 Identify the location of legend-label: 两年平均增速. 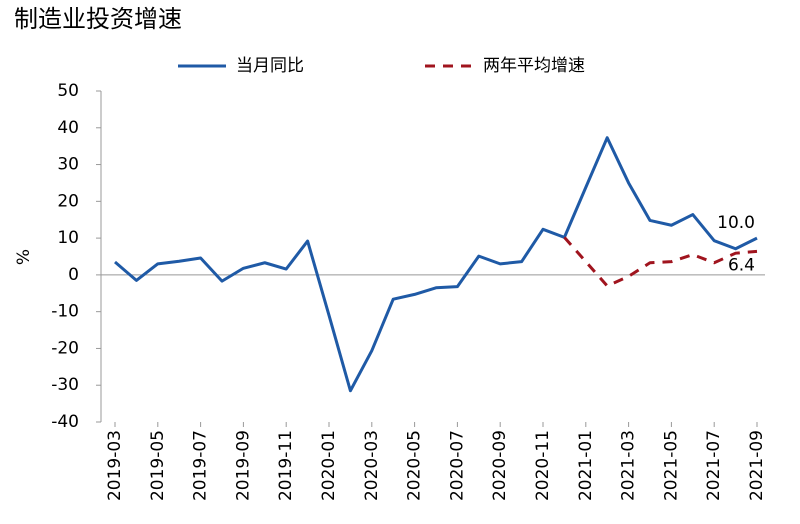
(534, 66).